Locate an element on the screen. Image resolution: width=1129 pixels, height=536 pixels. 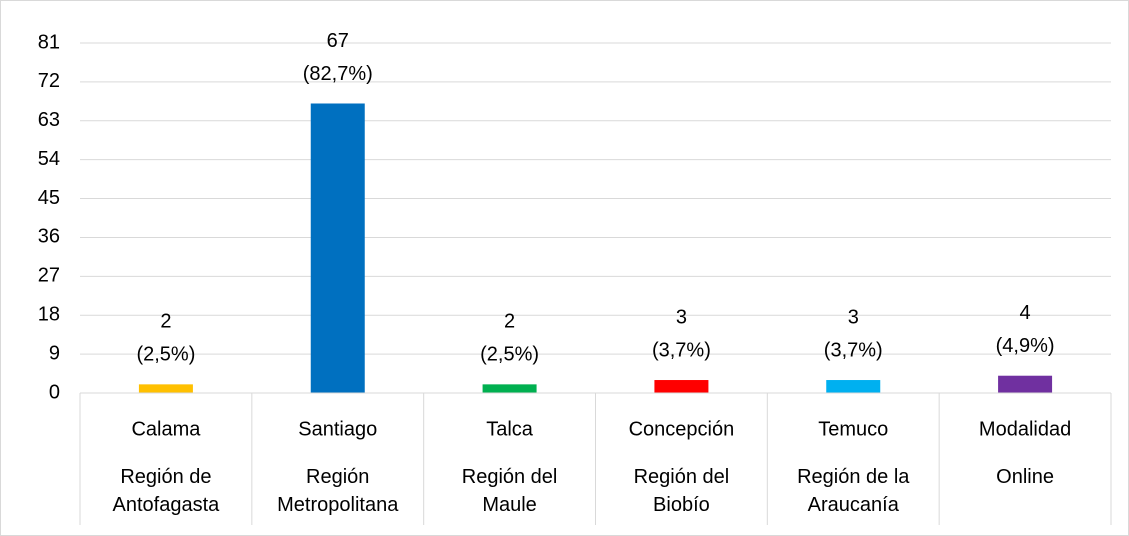
subcategory-label: Región de Antofagasta is located at coordinates (166, 491).